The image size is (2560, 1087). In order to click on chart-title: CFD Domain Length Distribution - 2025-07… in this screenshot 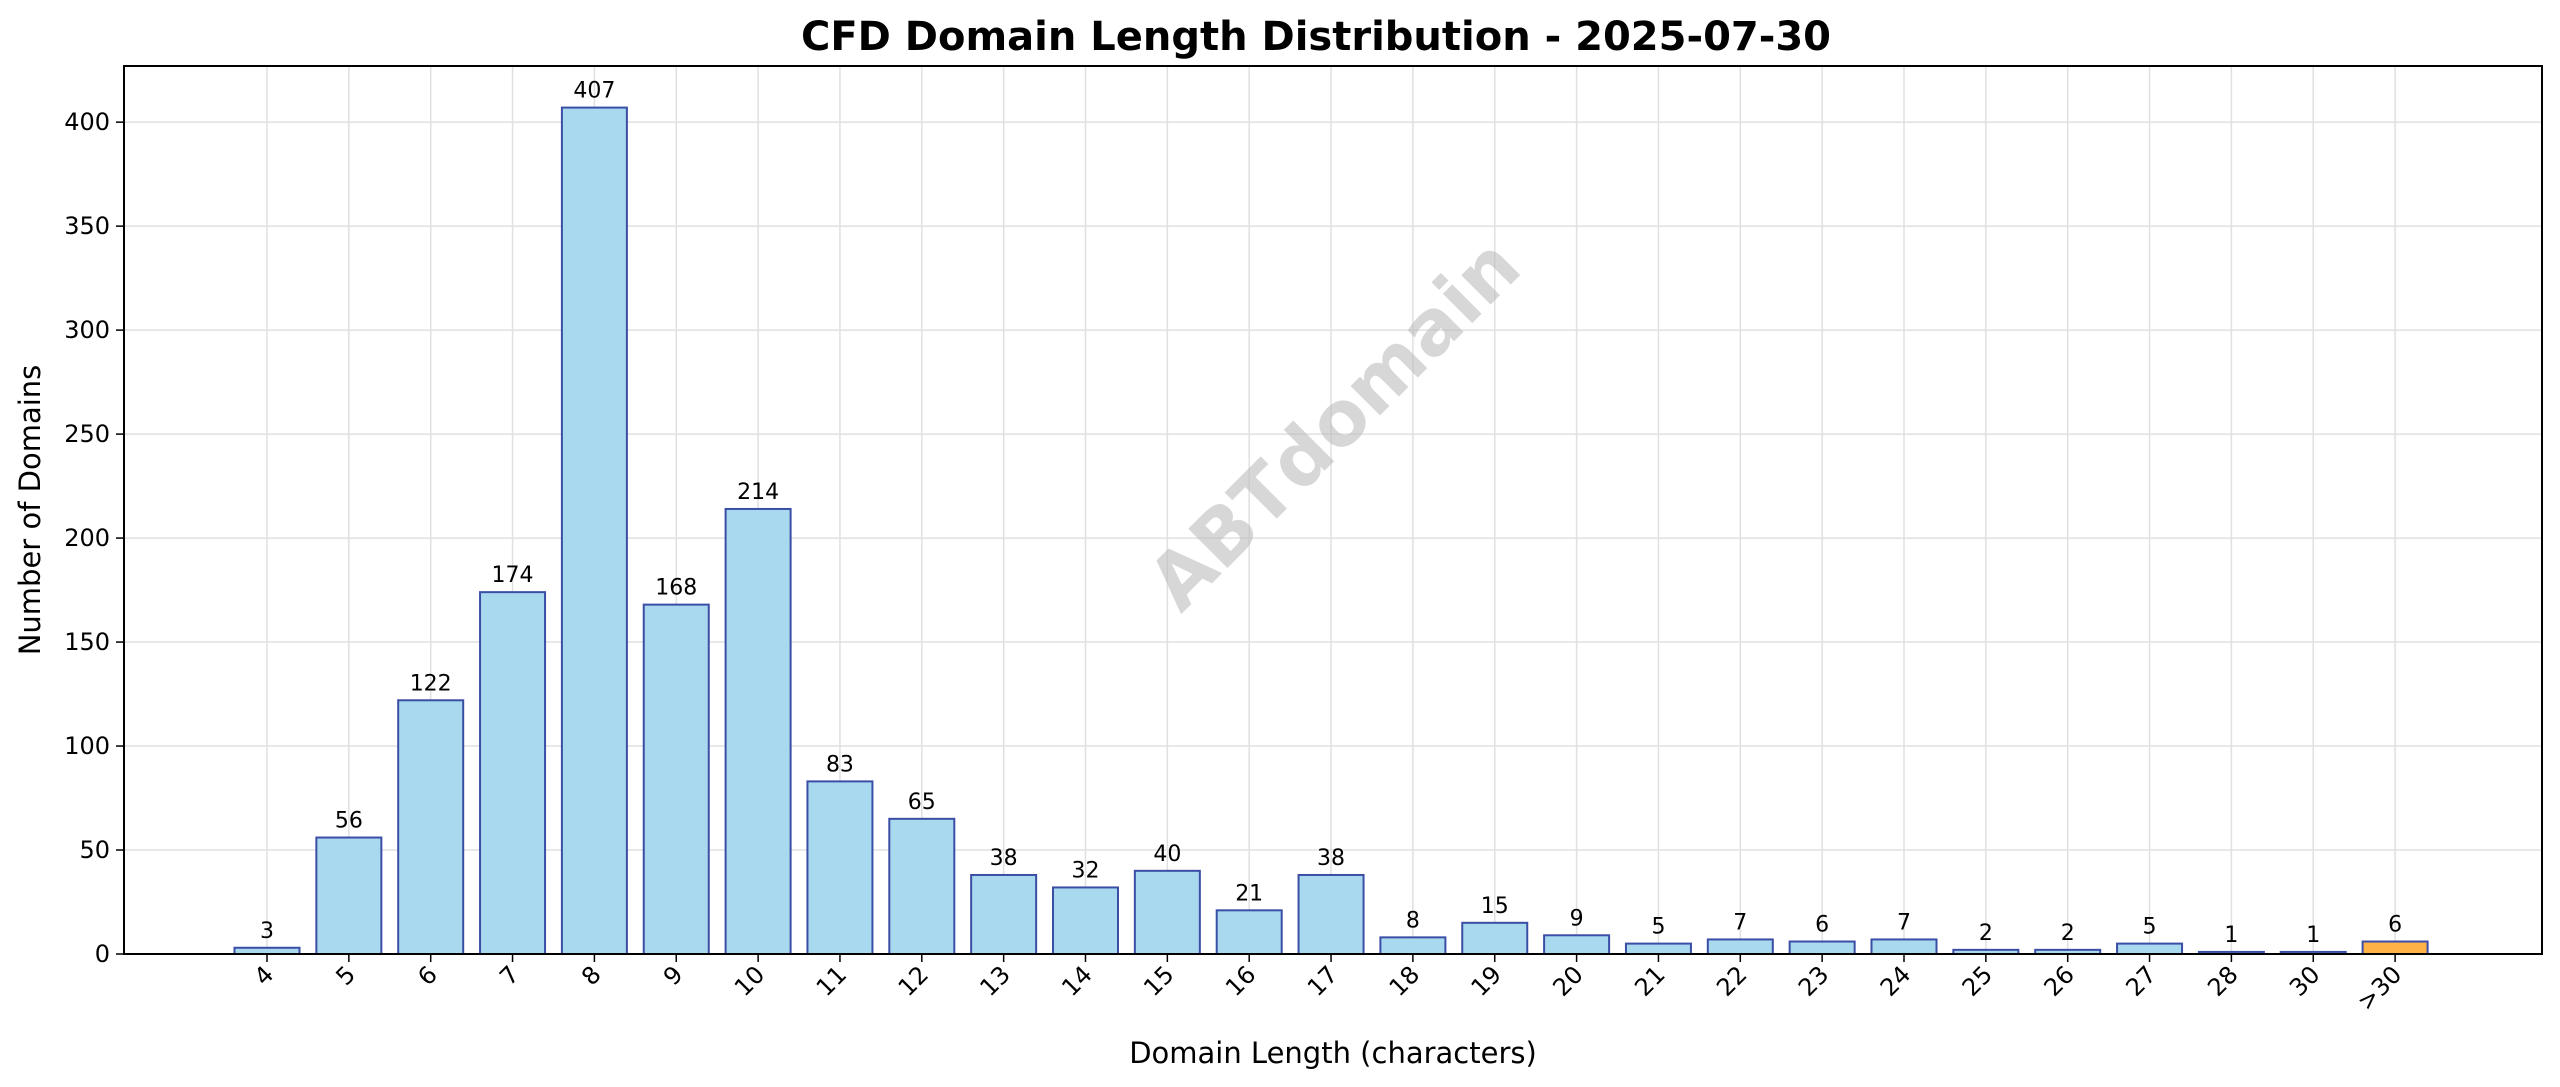, I will do `click(1316, 37)`.